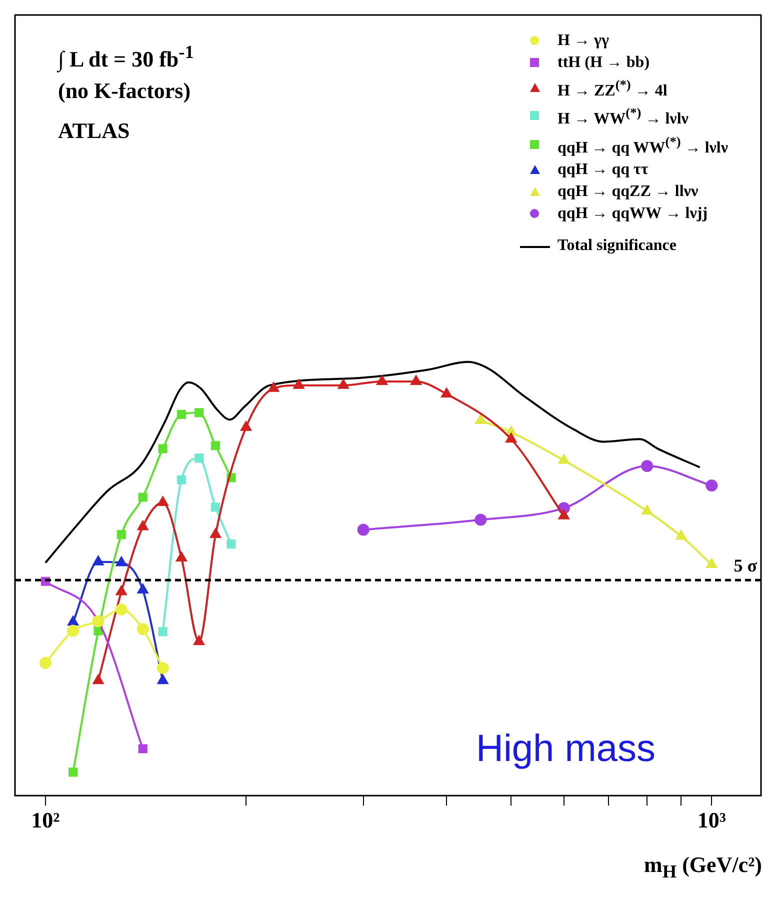 The image size is (774, 897). Describe the element at coordinates (628, 192) in the screenshot. I see `legend-label: qqH → qqZZ → llνν` at that location.